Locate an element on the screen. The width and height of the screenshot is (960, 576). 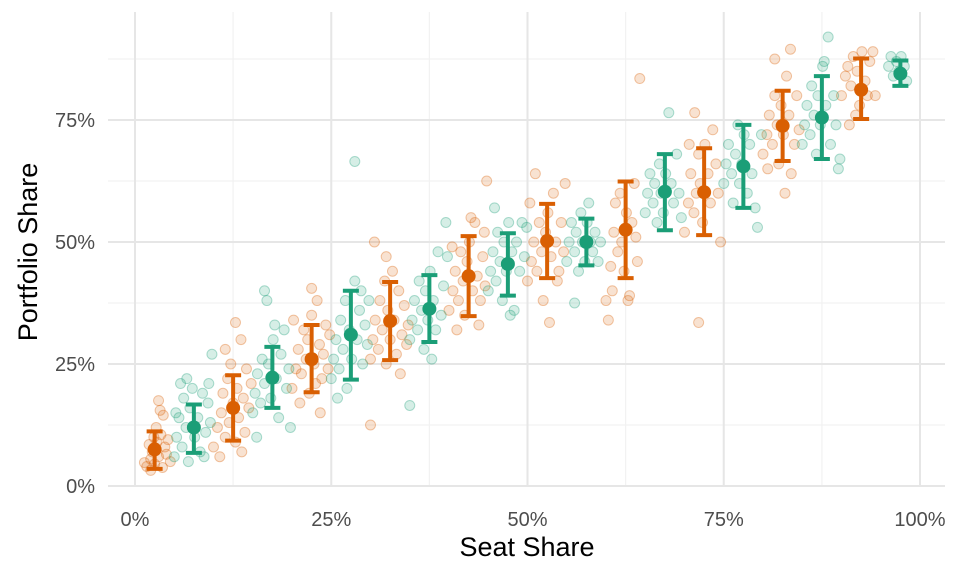
x-tick-label: 25% is located at coordinates (331, 520).